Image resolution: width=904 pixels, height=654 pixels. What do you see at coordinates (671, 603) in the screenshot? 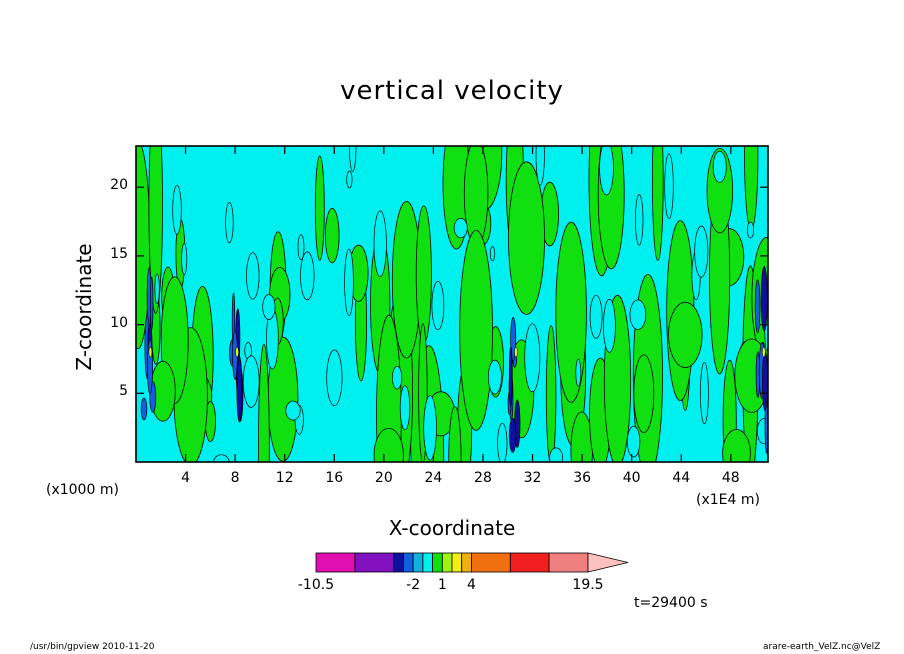
I see `time-label: t=29400 s` at bounding box center [671, 603].